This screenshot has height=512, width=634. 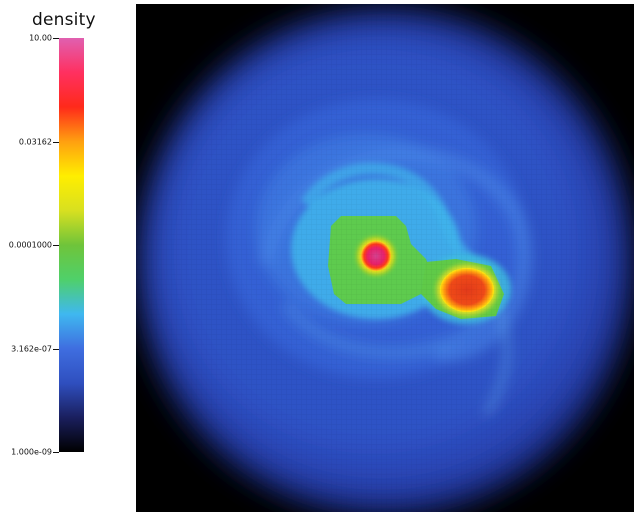 What do you see at coordinates (35, 142) in the screenshot?
I see `colorbar-tick-label: 0.03162` at bounding box center [35, 142].